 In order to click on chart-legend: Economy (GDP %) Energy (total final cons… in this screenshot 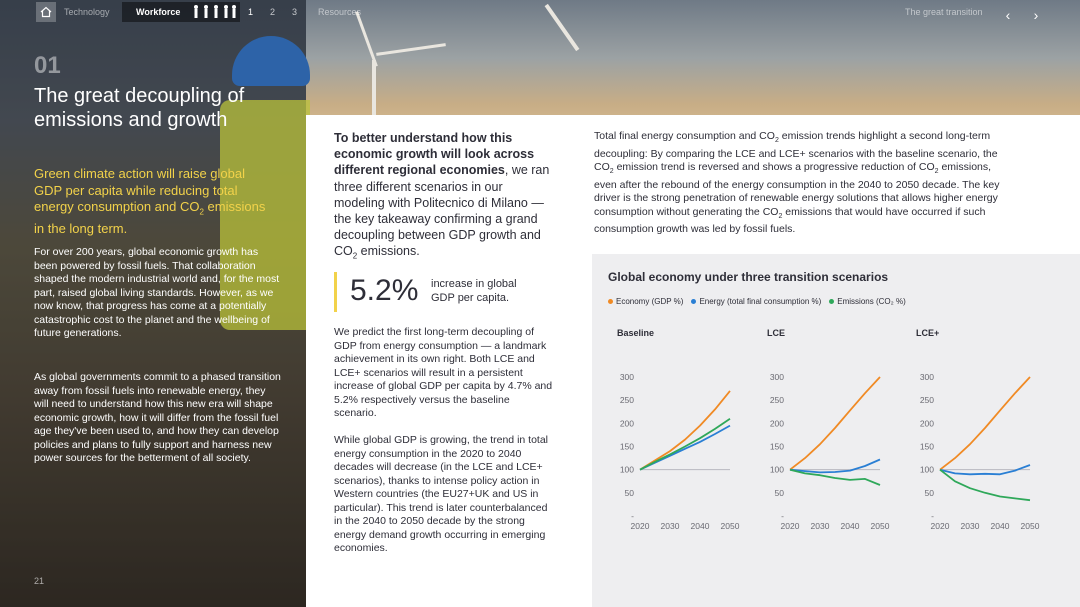, I will do `click(757, 301)`.